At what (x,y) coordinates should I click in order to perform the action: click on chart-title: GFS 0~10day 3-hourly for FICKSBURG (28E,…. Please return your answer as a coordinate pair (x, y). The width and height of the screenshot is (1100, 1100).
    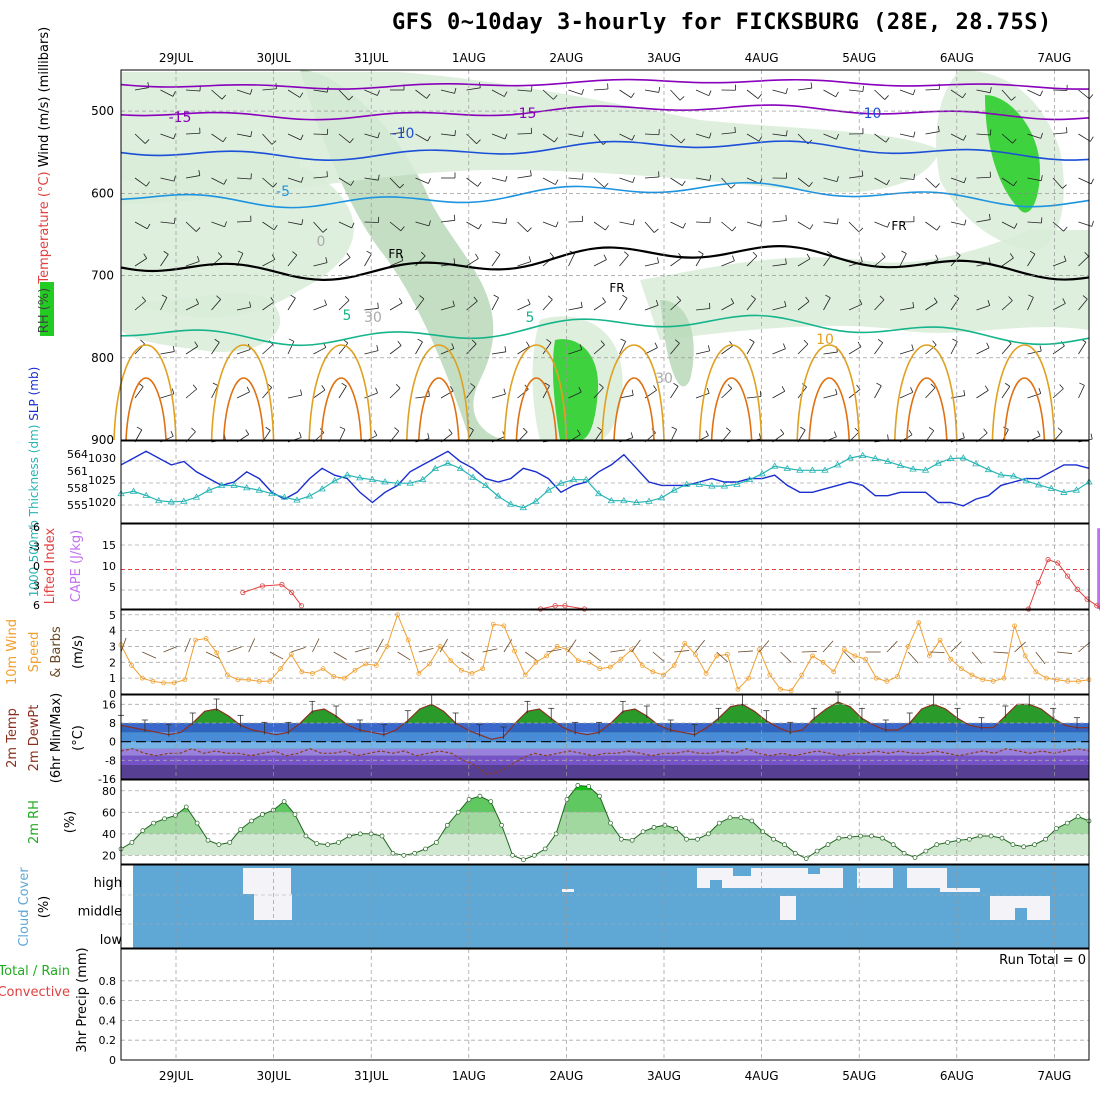
    Looking at the image, I should click on (722, 22).